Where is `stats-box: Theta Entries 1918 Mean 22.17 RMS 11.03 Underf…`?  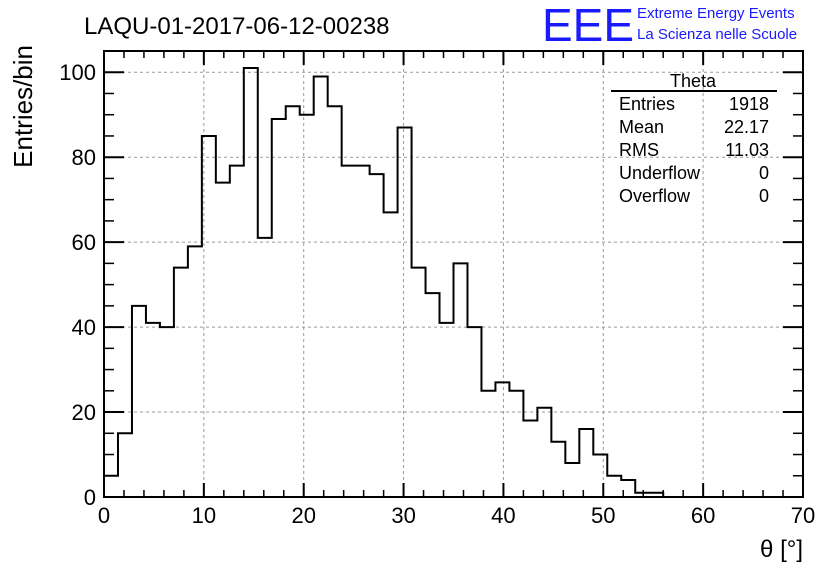 stats-box: Theta Entries 1918 Mean 22.17 RMS 11.03 Underf… is located at coordinates (694, 138).